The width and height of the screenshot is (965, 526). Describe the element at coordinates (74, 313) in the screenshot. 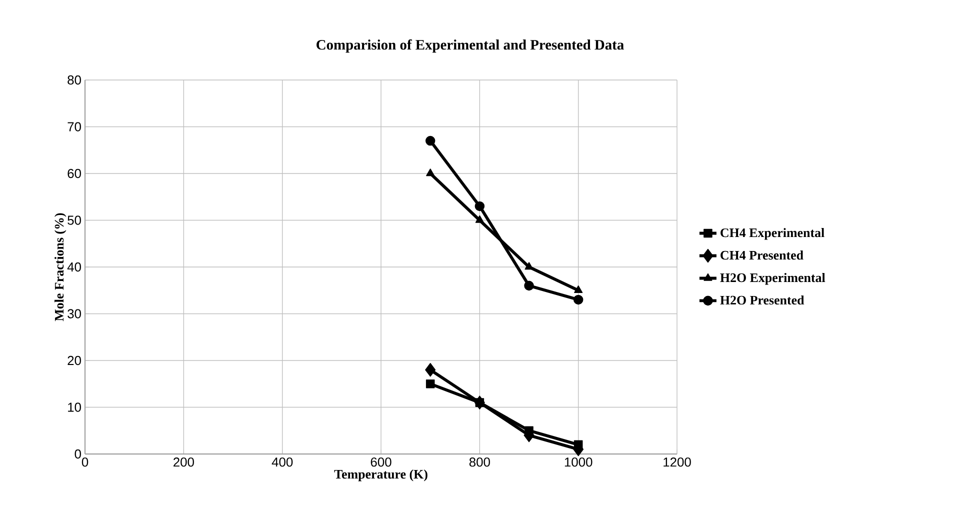

I see `y-tick-label: 30` at that location.